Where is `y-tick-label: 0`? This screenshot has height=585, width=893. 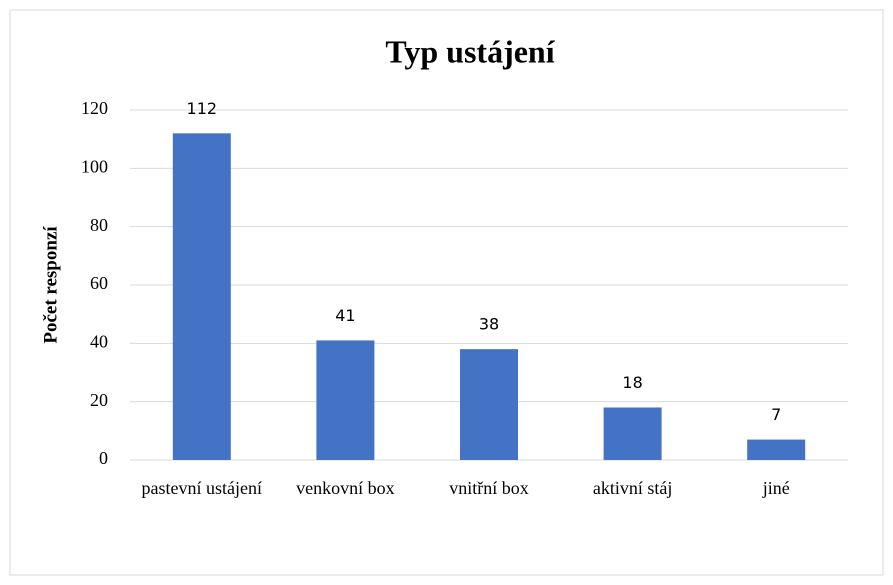 y-tick-label: 0 is located at coordinates (103, 458).